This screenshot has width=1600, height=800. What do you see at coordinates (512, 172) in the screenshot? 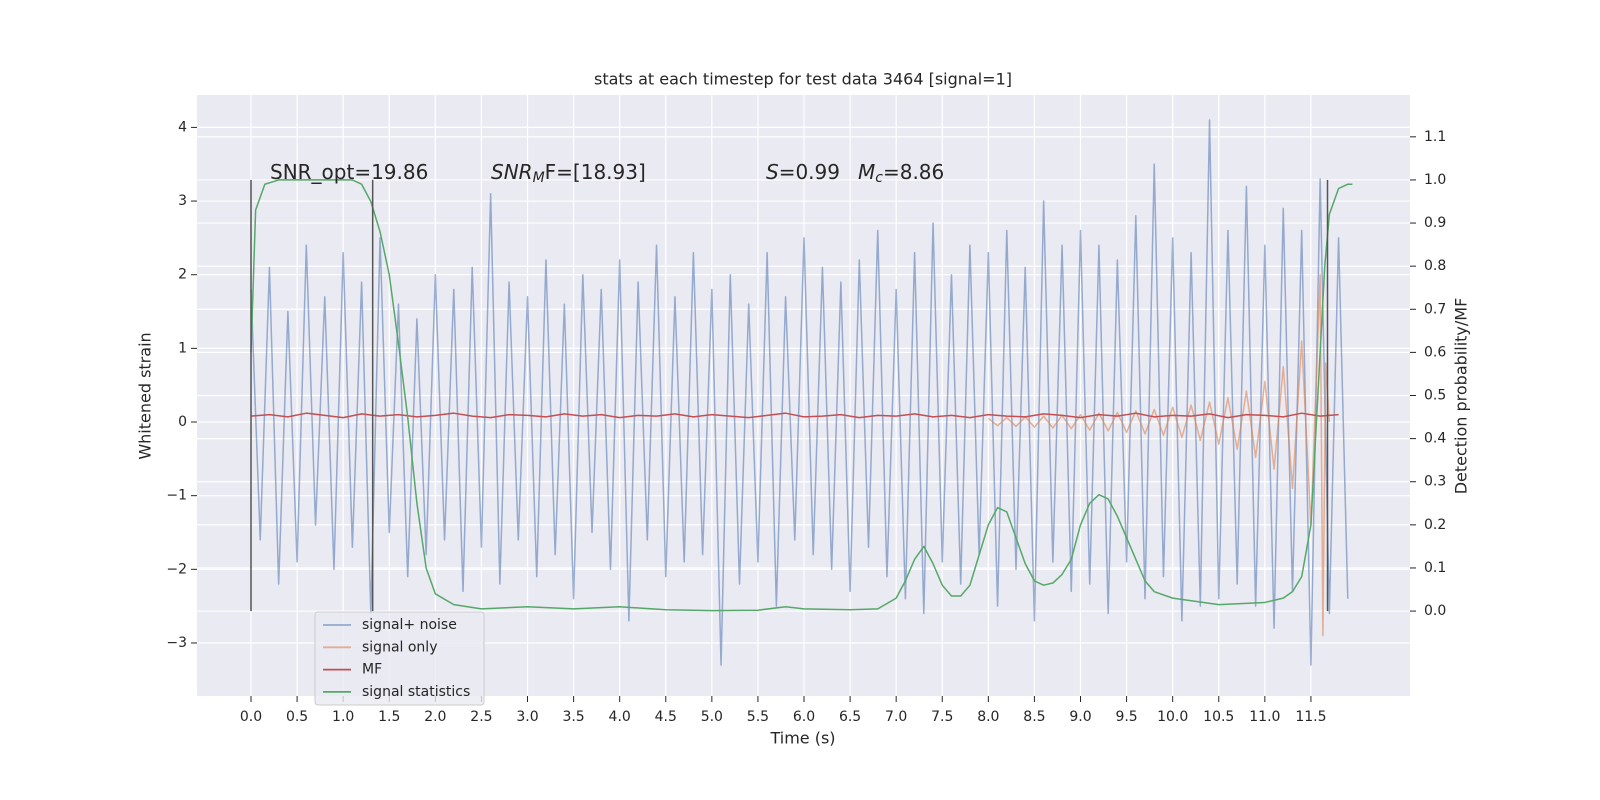
I see `annotation-part: SNR` at bounding box center [512, 172].